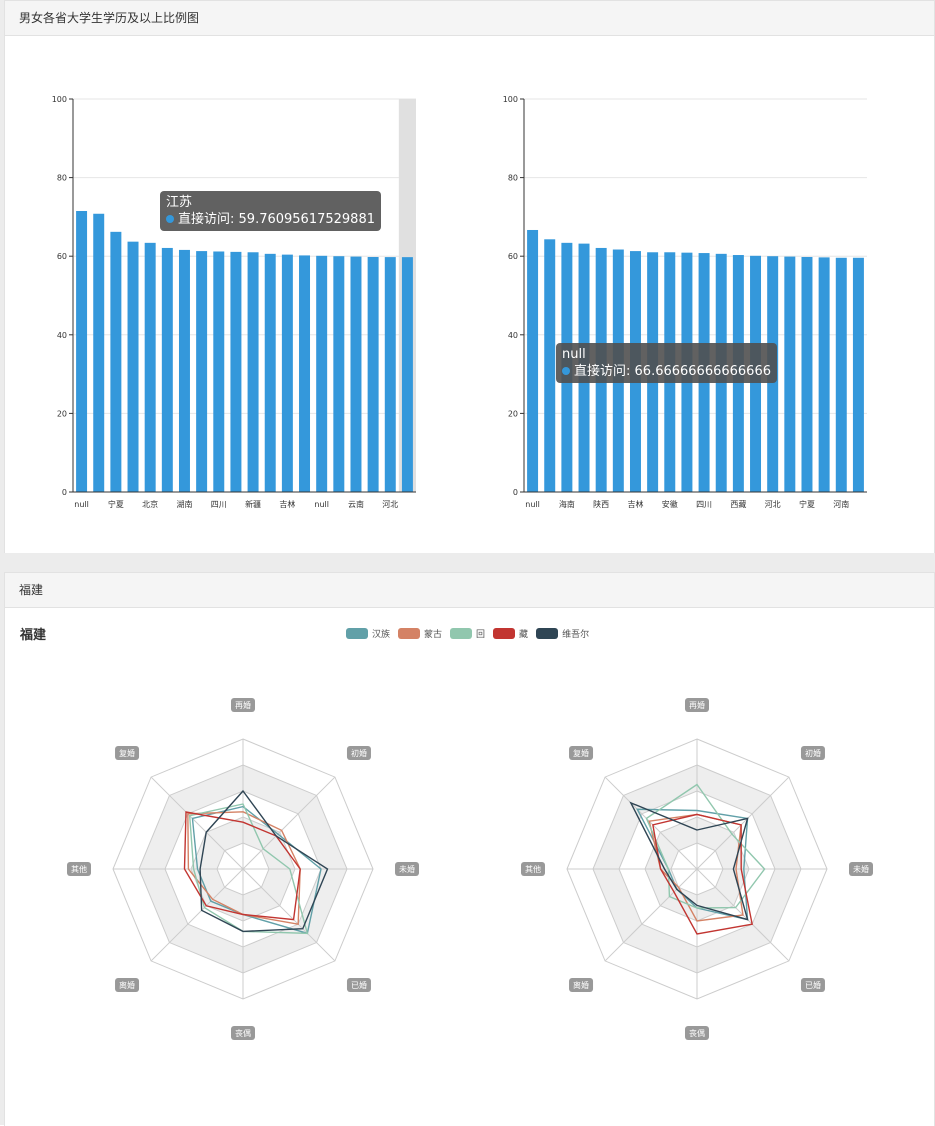 This screenshot has height=1126, width=935. I want to click on left-edge, so click(2, 562).